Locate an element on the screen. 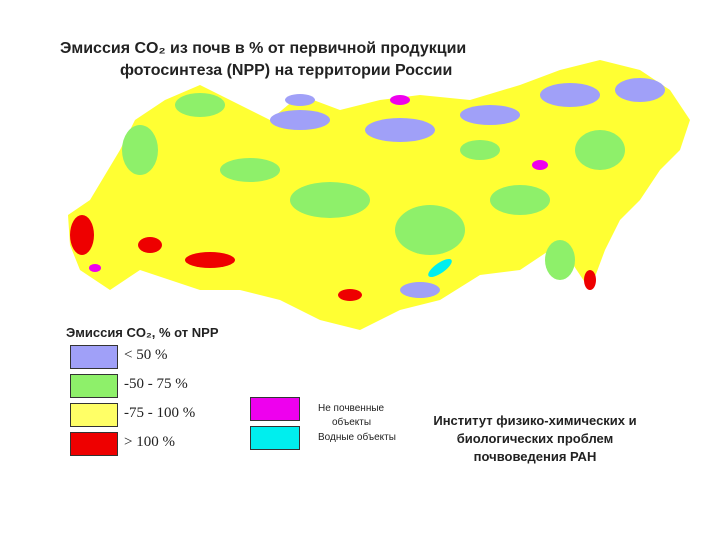 This screenshot has width=720, height=540. legend-title: Эмиссия CO₂, % от NPP is located at coordinates (142, 332).